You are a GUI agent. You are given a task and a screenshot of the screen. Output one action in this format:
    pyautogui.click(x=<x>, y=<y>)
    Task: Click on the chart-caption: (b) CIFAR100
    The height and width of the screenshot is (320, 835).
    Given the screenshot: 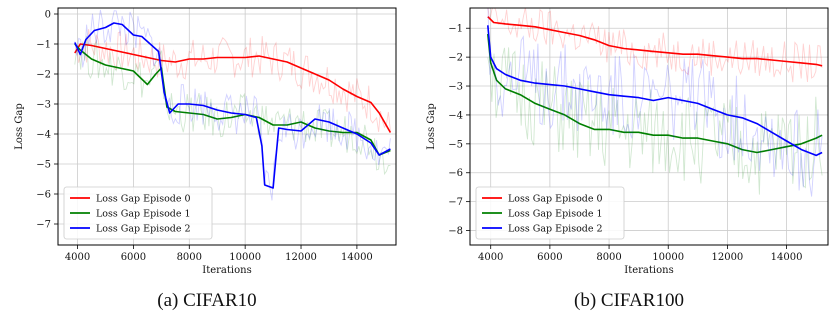 What is the action you would take?
    pyautogui.click(x=629, y=300)
    